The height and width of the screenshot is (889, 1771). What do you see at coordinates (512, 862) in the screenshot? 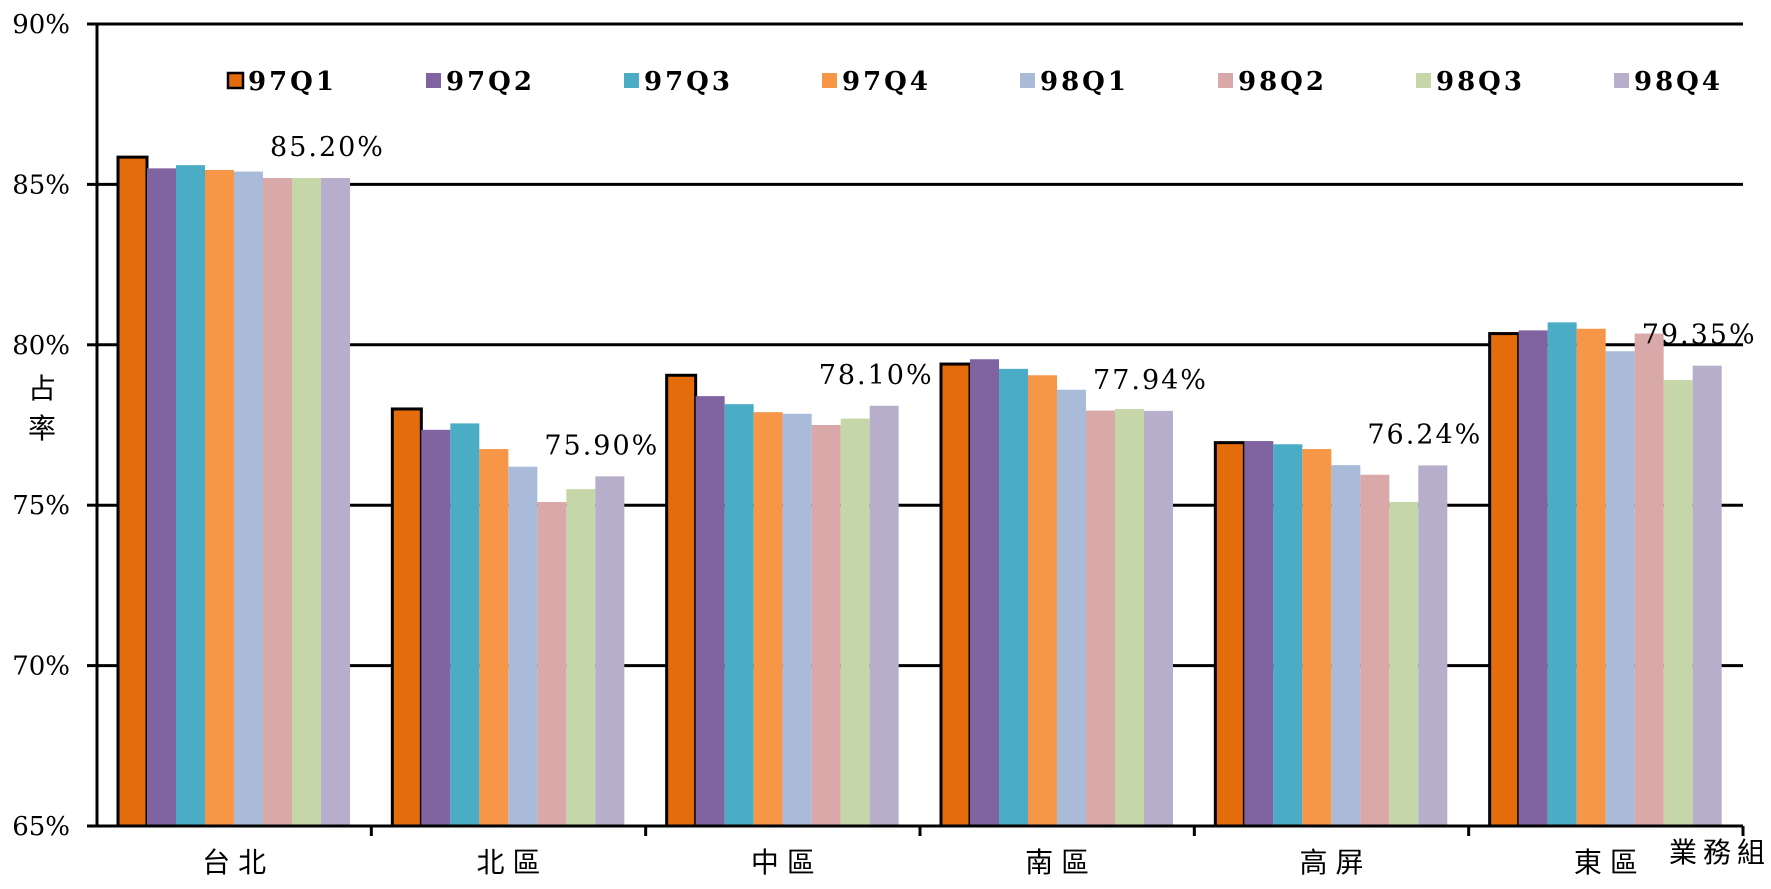
I see `category-label: 北區` at bounding box center [512, 862].